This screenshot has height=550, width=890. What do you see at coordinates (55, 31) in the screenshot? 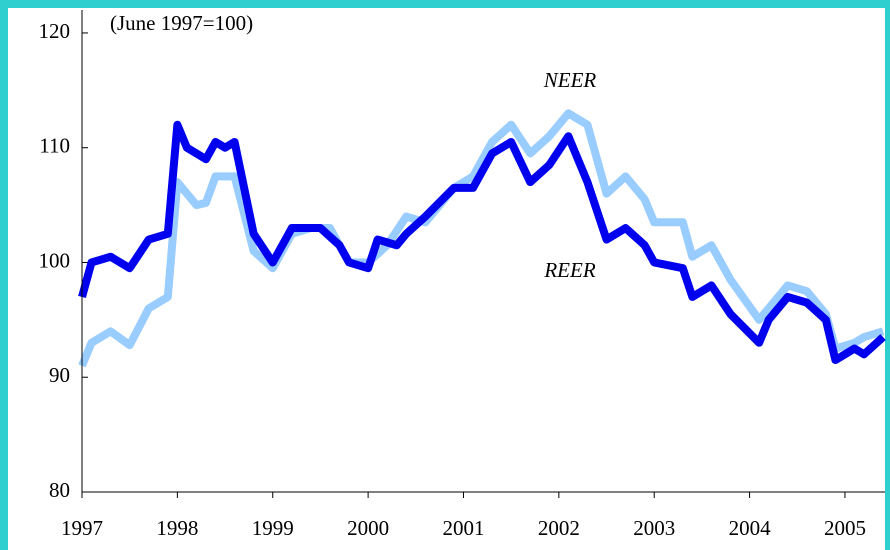
I see `y-tick-label: 120` at bounding box center [55, 31].